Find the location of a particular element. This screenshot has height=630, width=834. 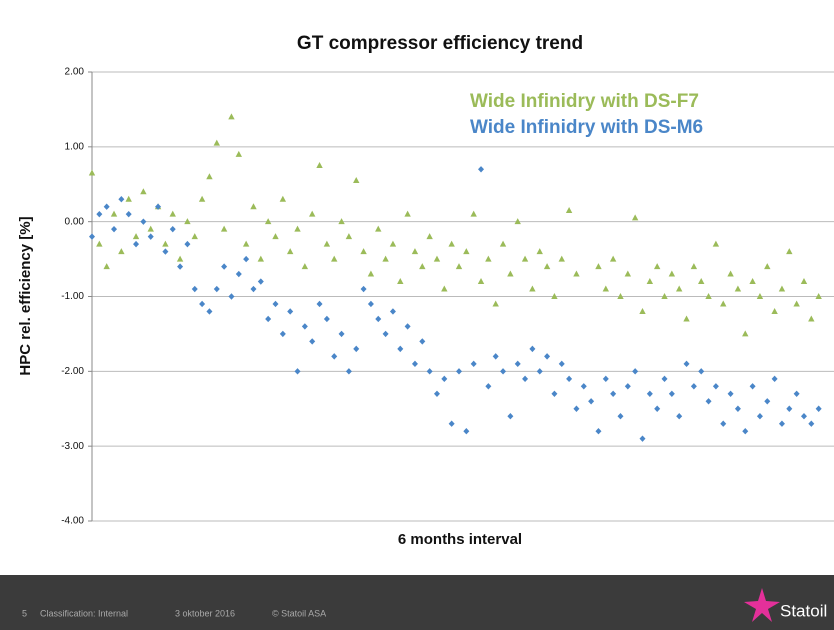

y-tick-label: -2.00 is located at coordinates (72, 371).